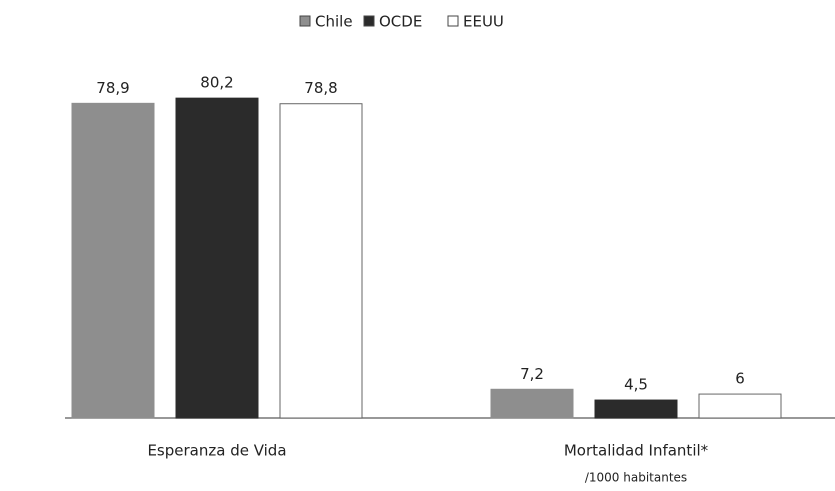 The image size is (835, 491). Describe the element at coordinates (334, 22) in the screenshot. I see `legend-label: Chile` at that location.